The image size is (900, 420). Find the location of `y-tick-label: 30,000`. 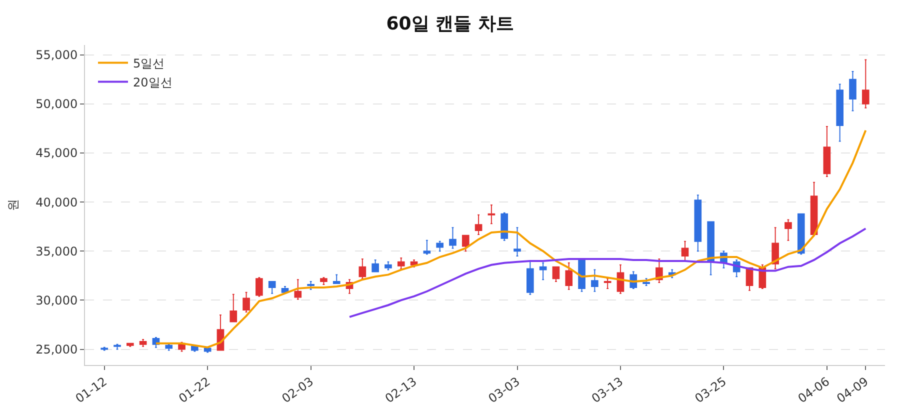

y-tick-label: 30,000 is located at coordinates (57, 300).